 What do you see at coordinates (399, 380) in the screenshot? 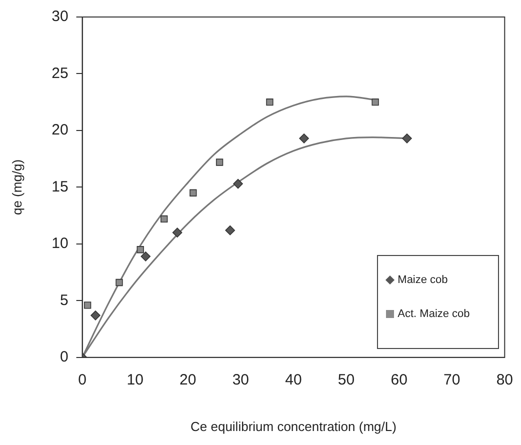
I see `x-tick-label: 60` at bounding box center [399, 380].